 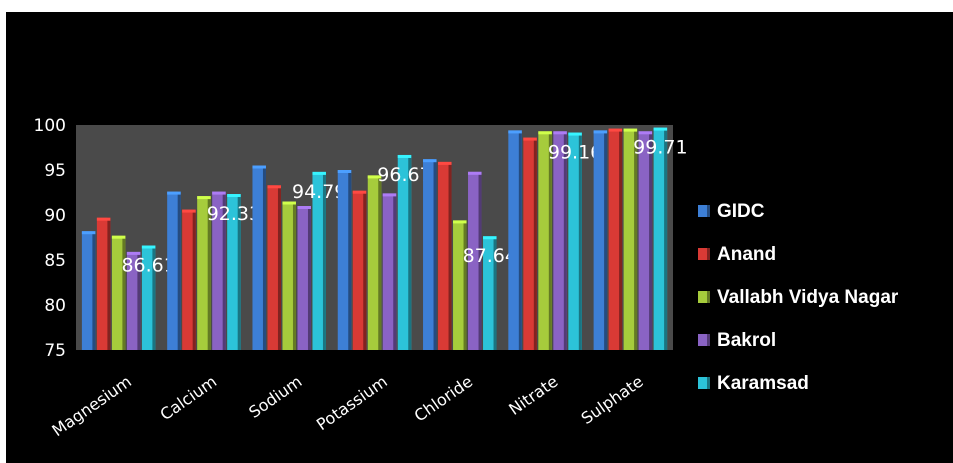 What do you see at coordinates (660, 148) in the screenshot?
I see `data-label: 99.71` at bounding box center [660, 148].